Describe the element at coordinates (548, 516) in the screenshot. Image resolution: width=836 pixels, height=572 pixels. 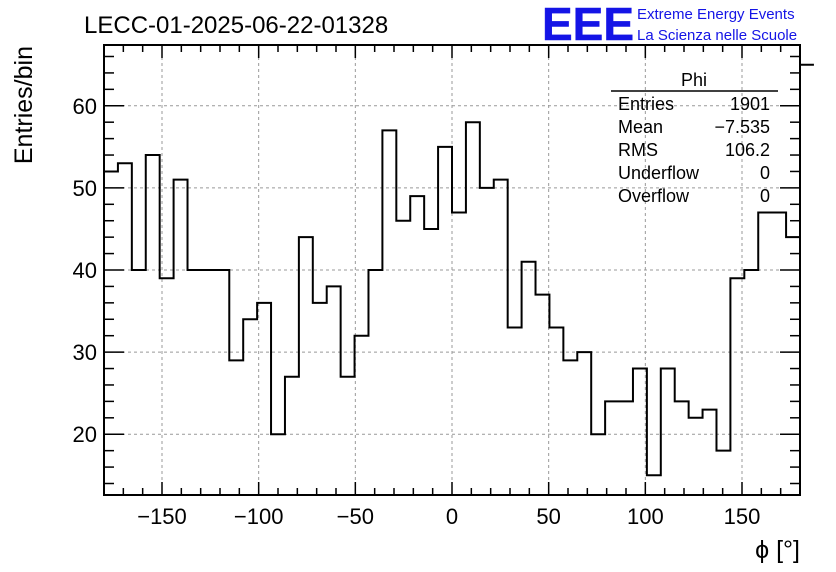
I see `x-tick-label: 50` at that location.